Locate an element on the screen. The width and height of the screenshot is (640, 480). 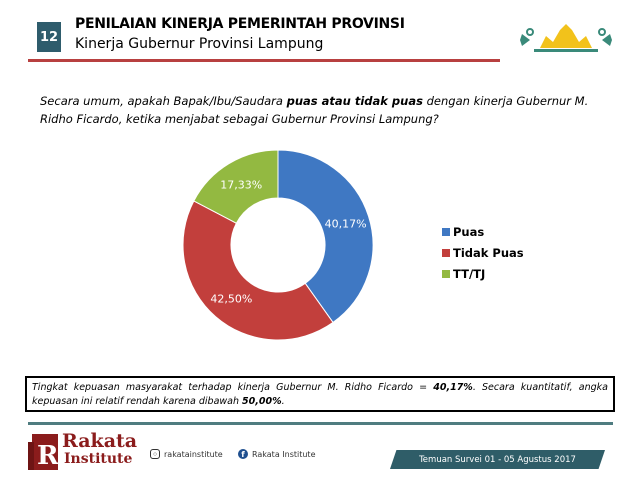
brand-name: Rakata is located at coordinates (100, 441).